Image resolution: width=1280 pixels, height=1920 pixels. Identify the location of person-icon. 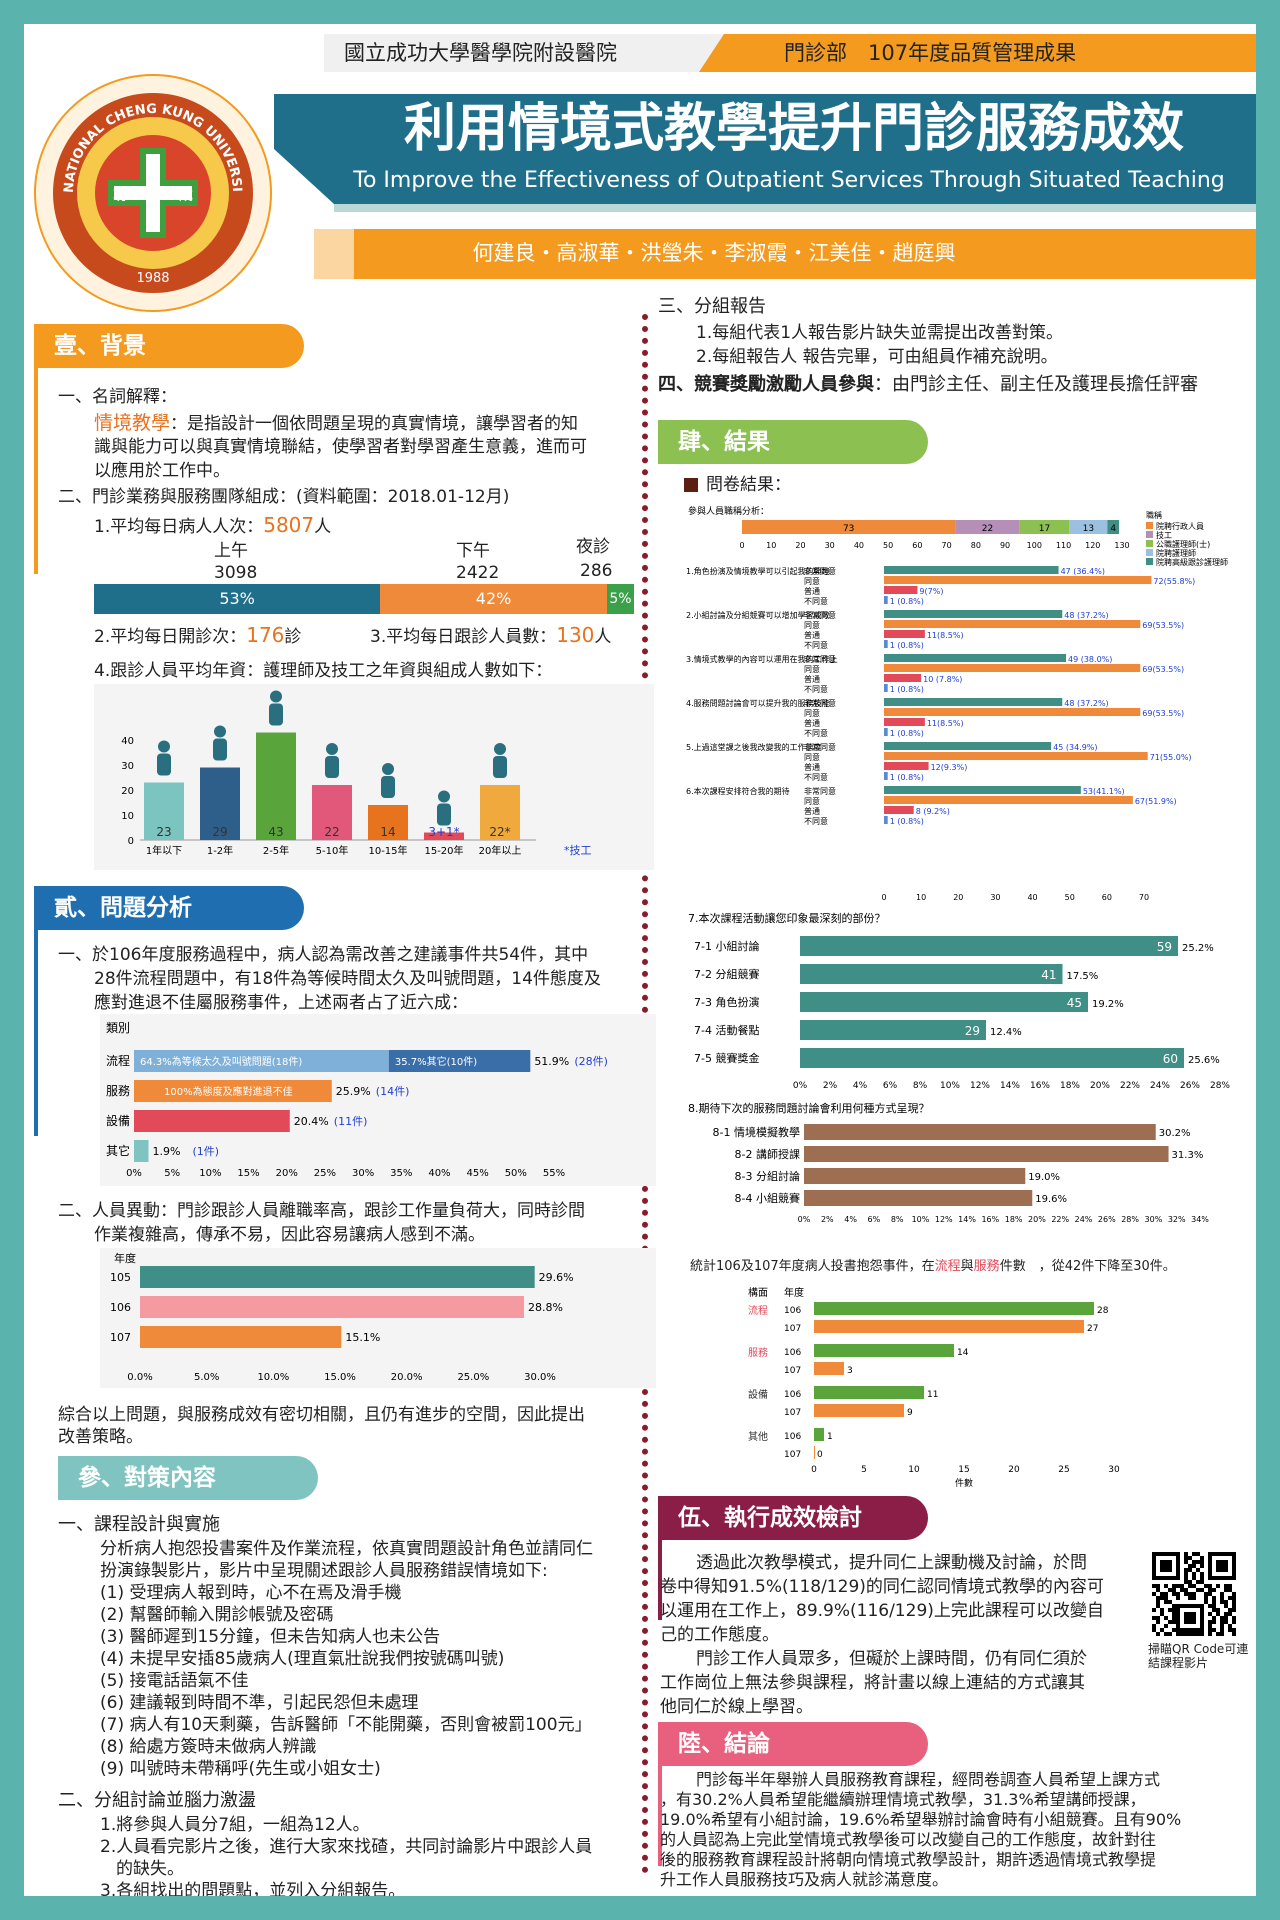
(500, 767).